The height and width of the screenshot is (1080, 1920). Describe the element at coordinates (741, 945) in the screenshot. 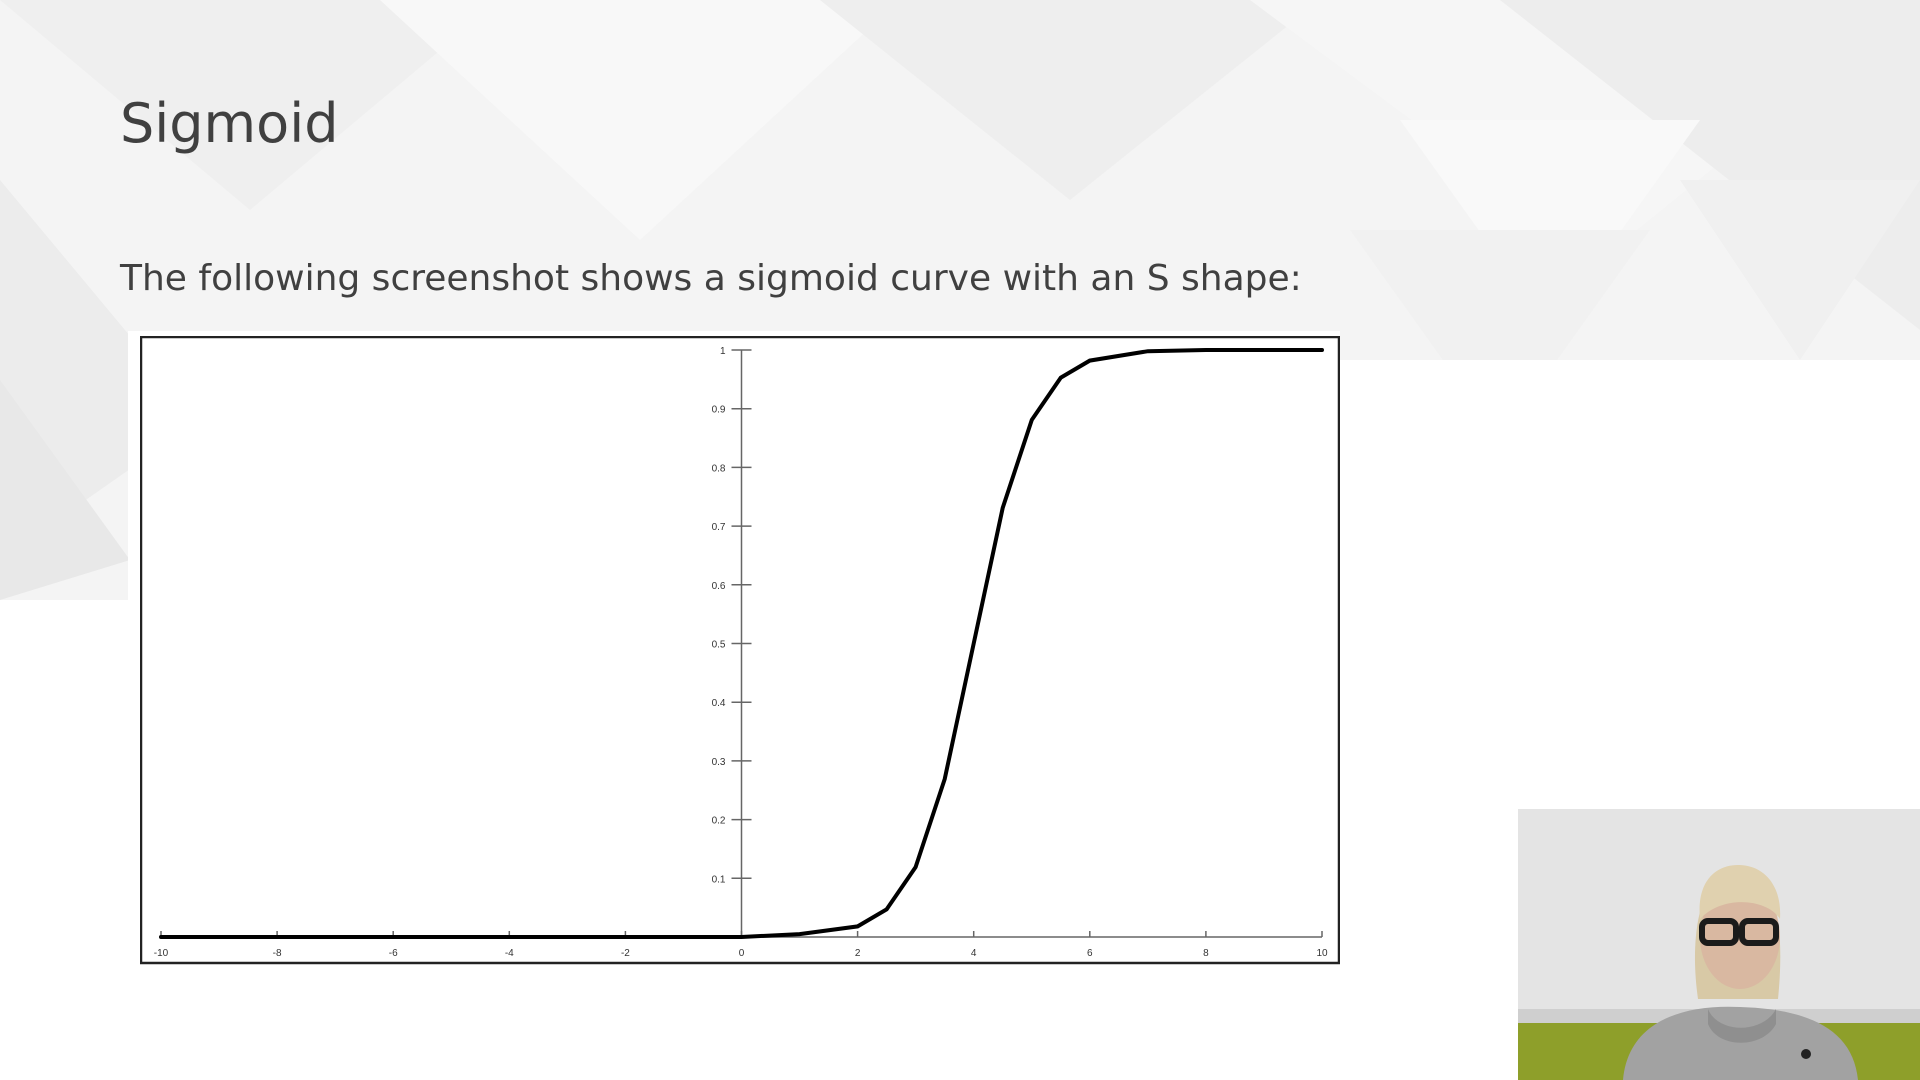

I see `x-ticks: -10 -8 -6 -4 -2 0 2 4 6 8 10` at that location.